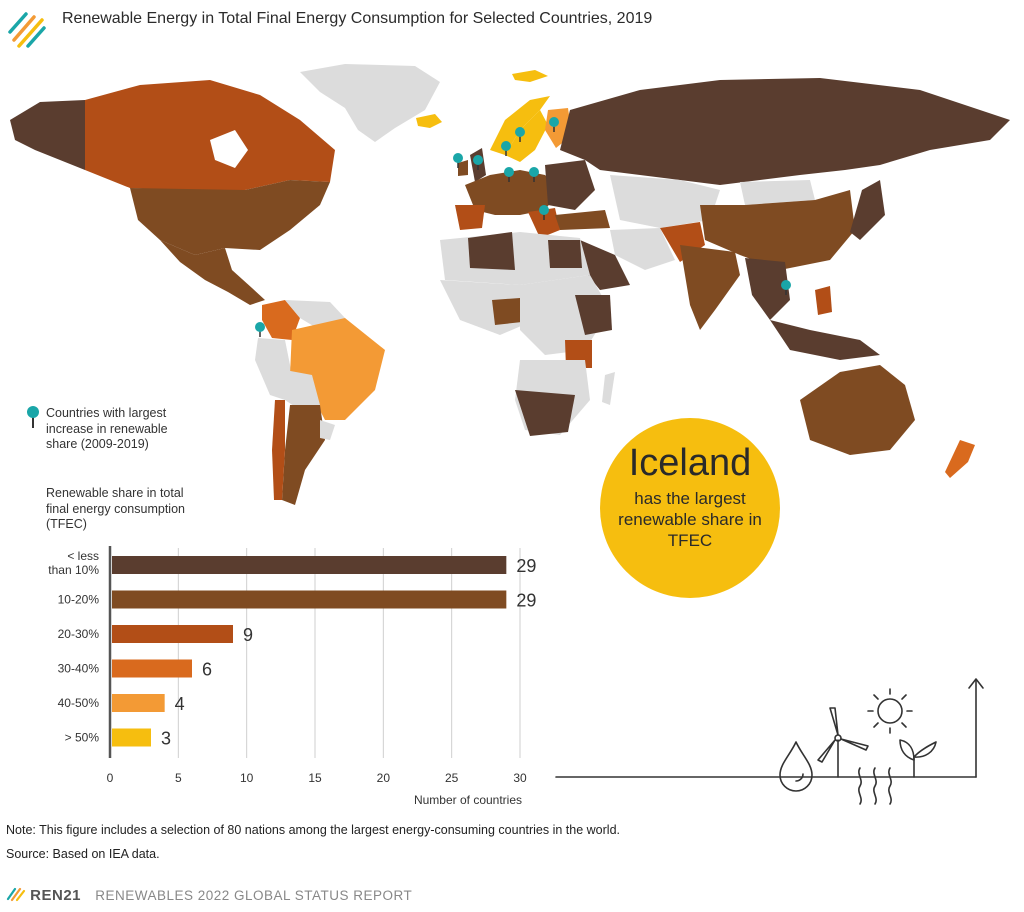  Describe the element at coordinates (890, 711) in the screenshot. I see `sun-icon` at that location.